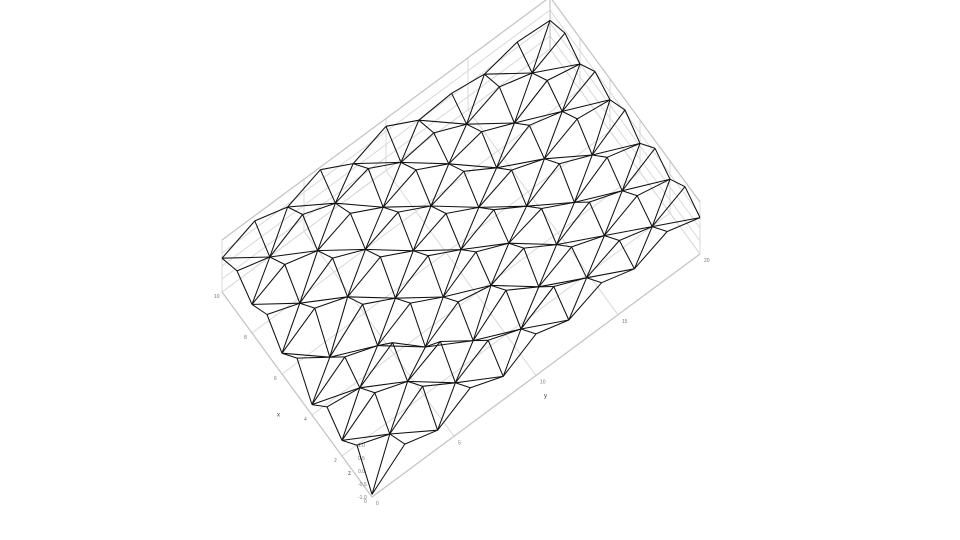  What do you see at coordinates (349, 474) in the screenshot?
I see `z-axis-label: z` at bounding box center [349, 474].